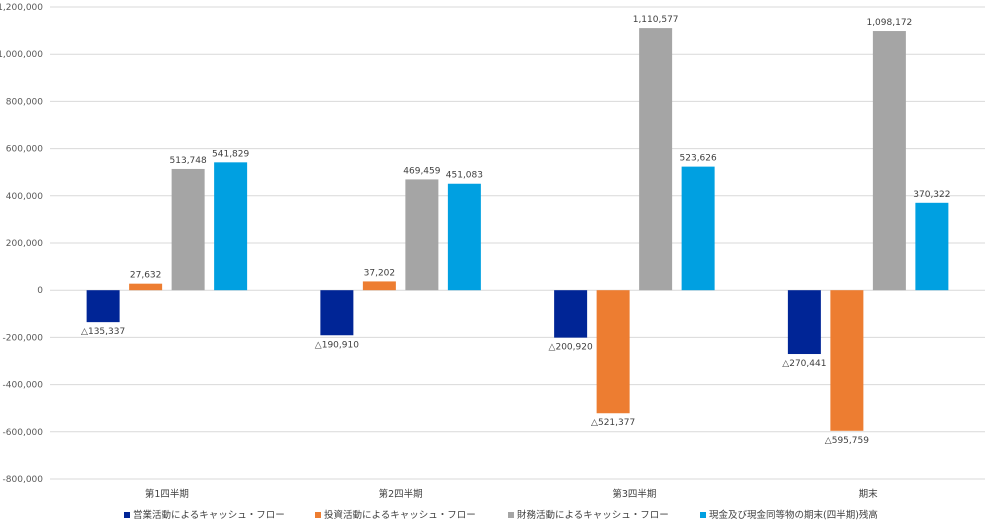  I want to click on y-tick-label: 1,000,000, so click(21, 55).